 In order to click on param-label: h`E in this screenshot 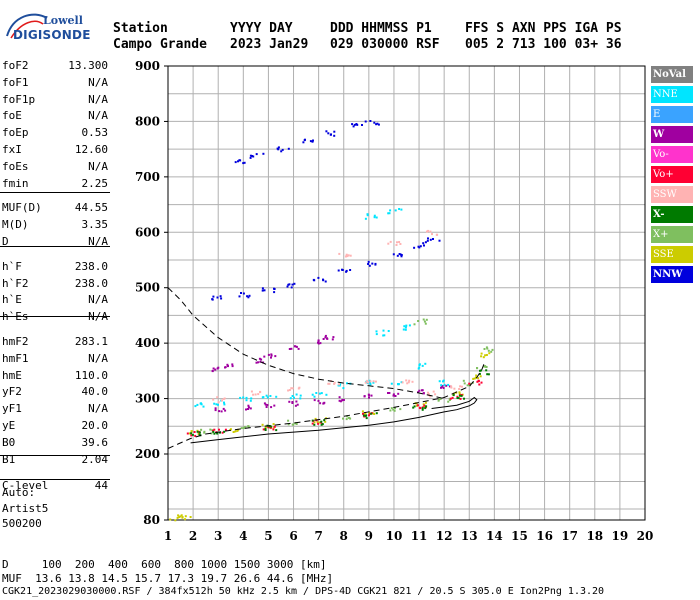, I will do `click(12, 300)`.